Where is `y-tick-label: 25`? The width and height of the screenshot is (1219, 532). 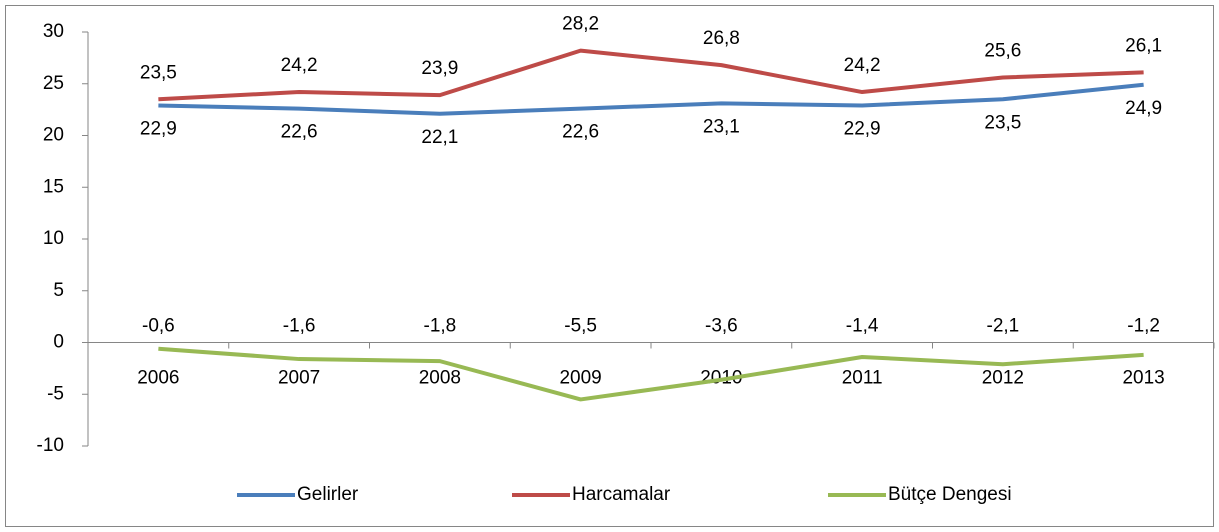
y-tick-label: 25 is located at coordinates (53, 83).